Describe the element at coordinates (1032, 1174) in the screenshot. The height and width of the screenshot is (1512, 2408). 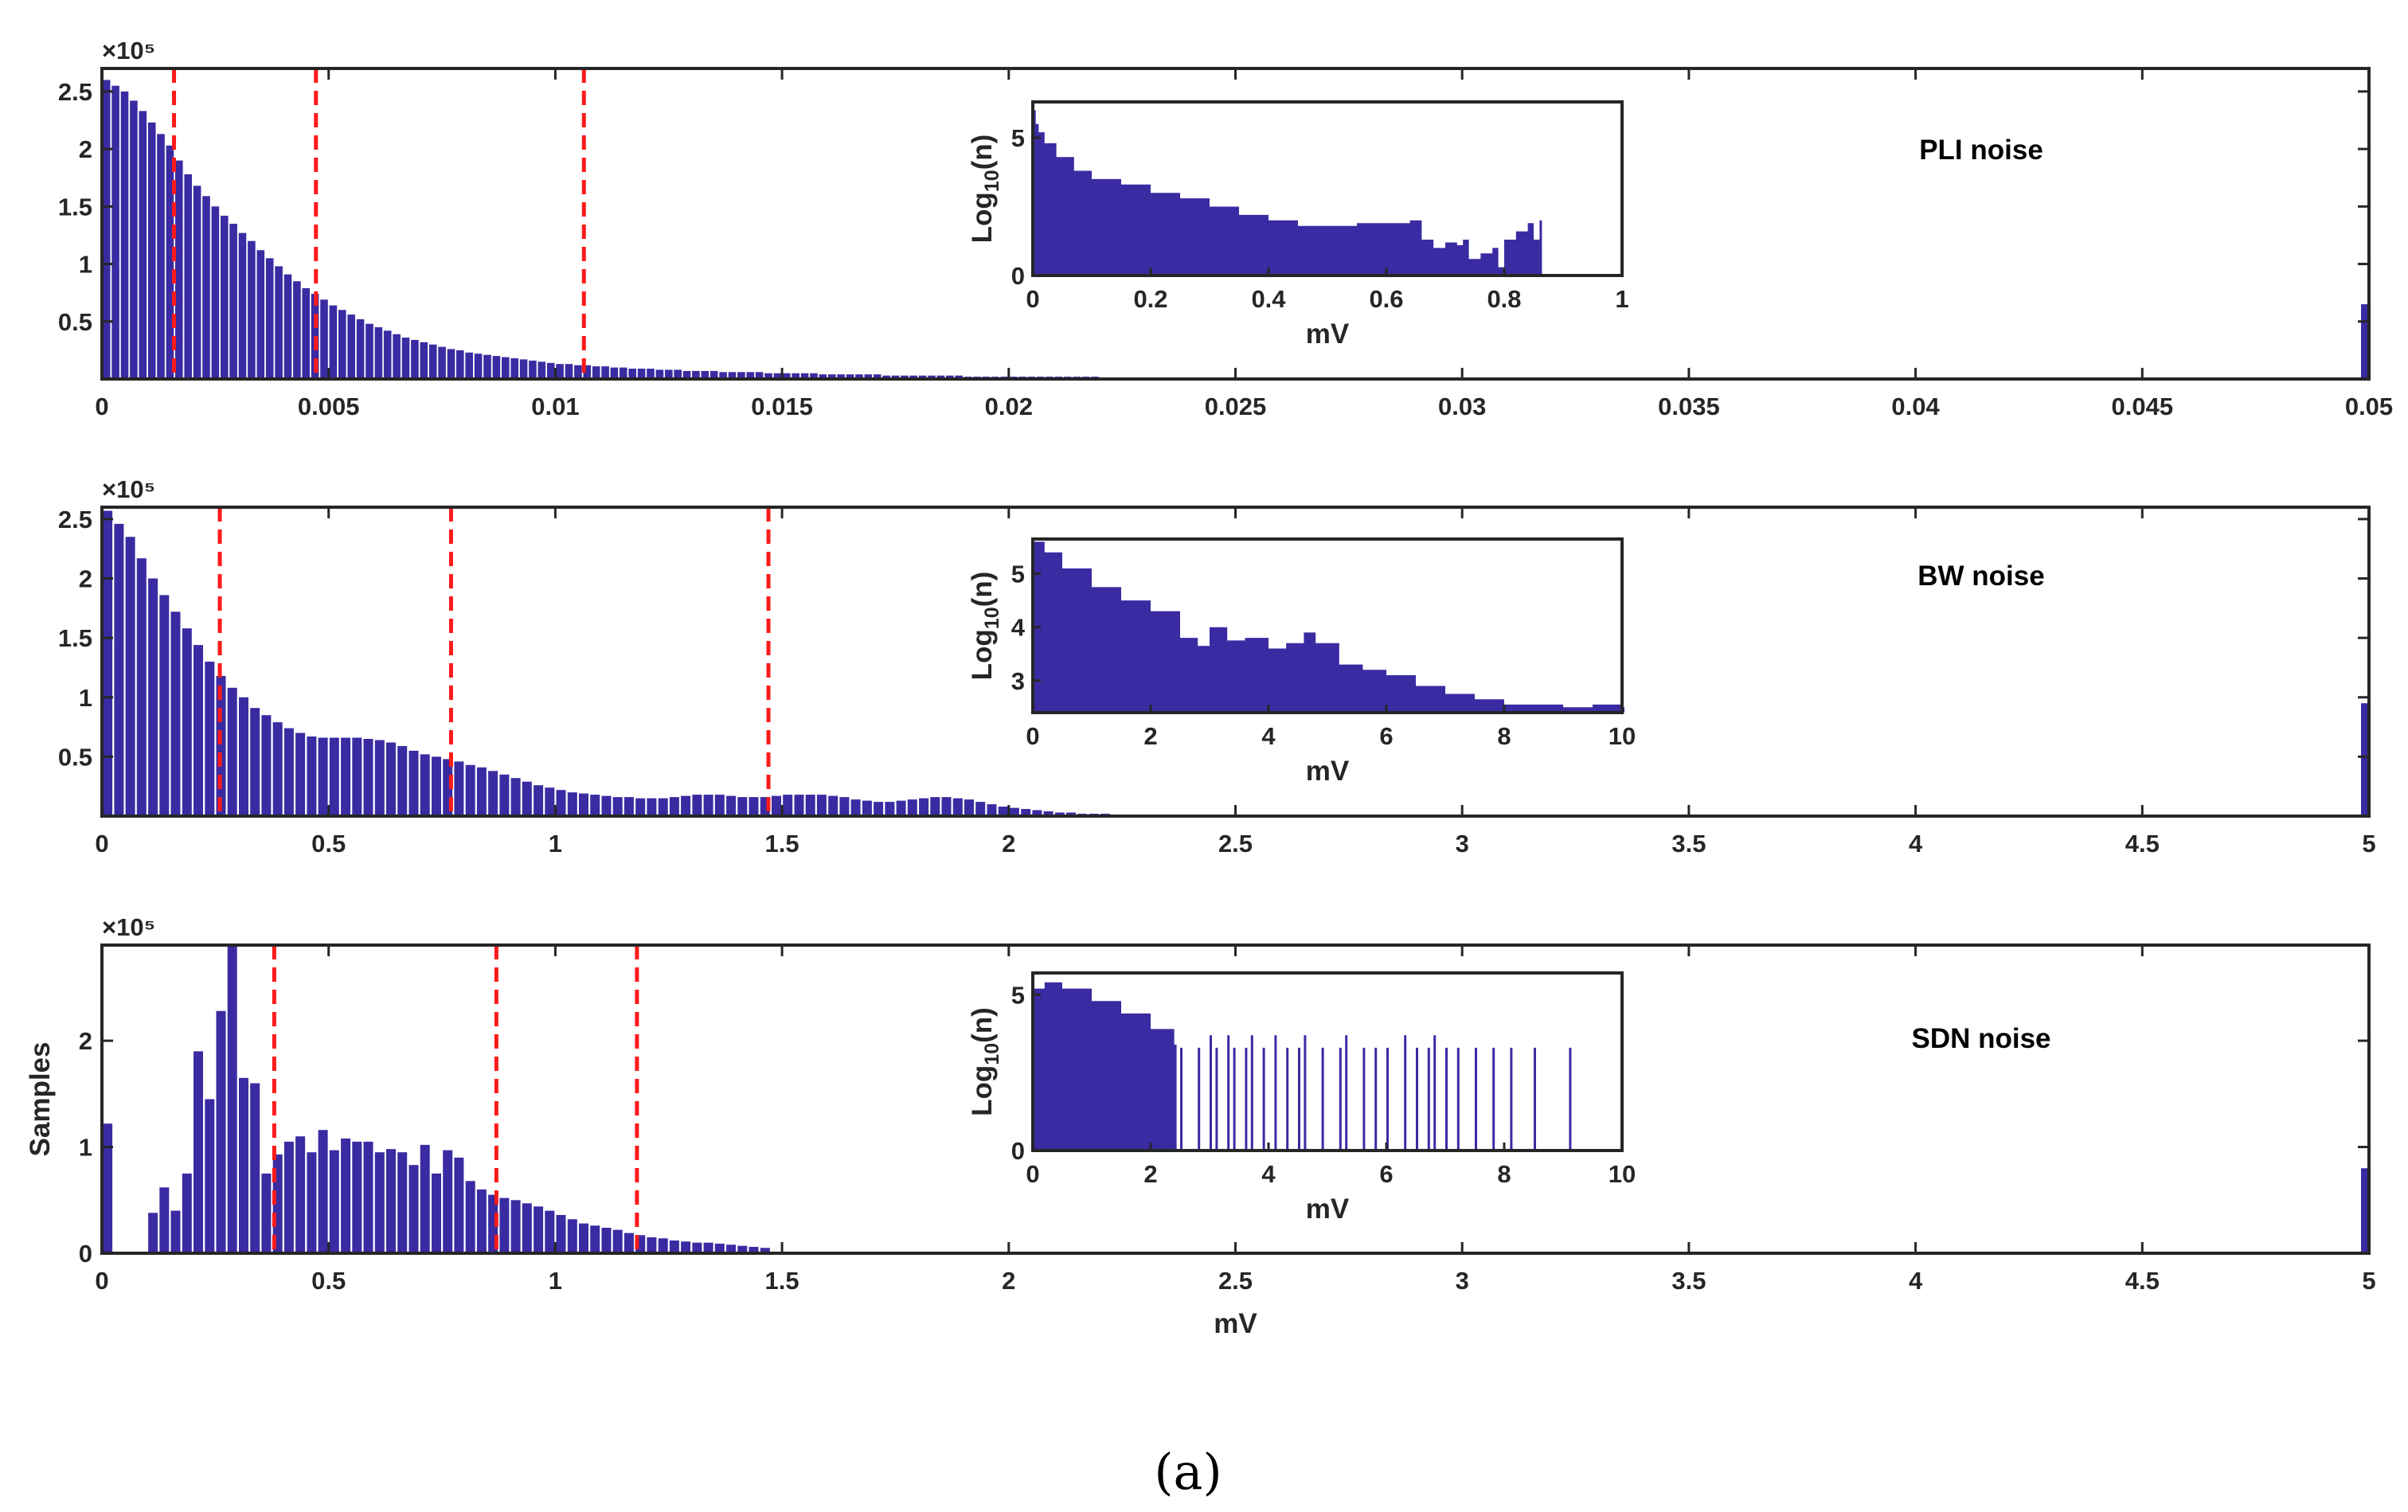
I see `inset-x-tick-label: 0` at that location.